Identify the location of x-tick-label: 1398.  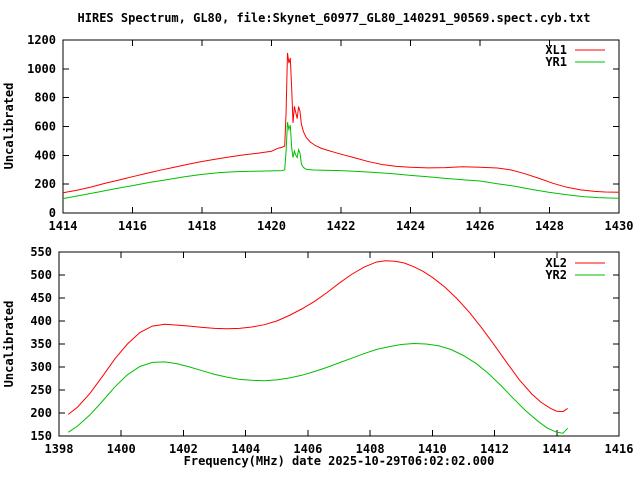
(59, 449).